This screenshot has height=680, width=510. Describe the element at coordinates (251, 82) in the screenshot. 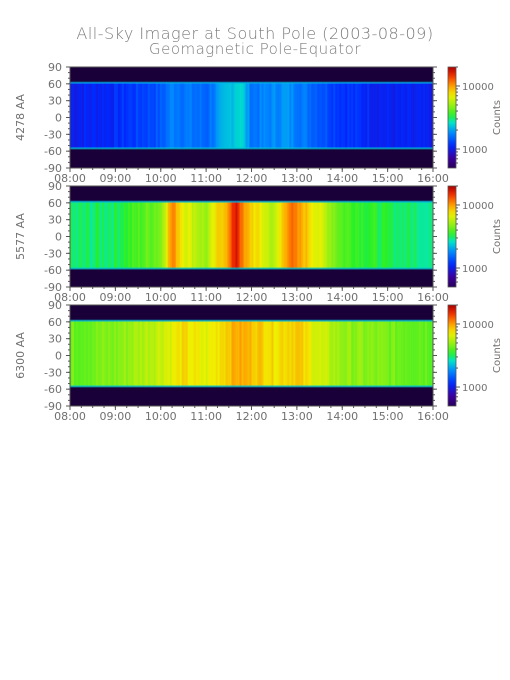

I see `band-edge-top` at that location.